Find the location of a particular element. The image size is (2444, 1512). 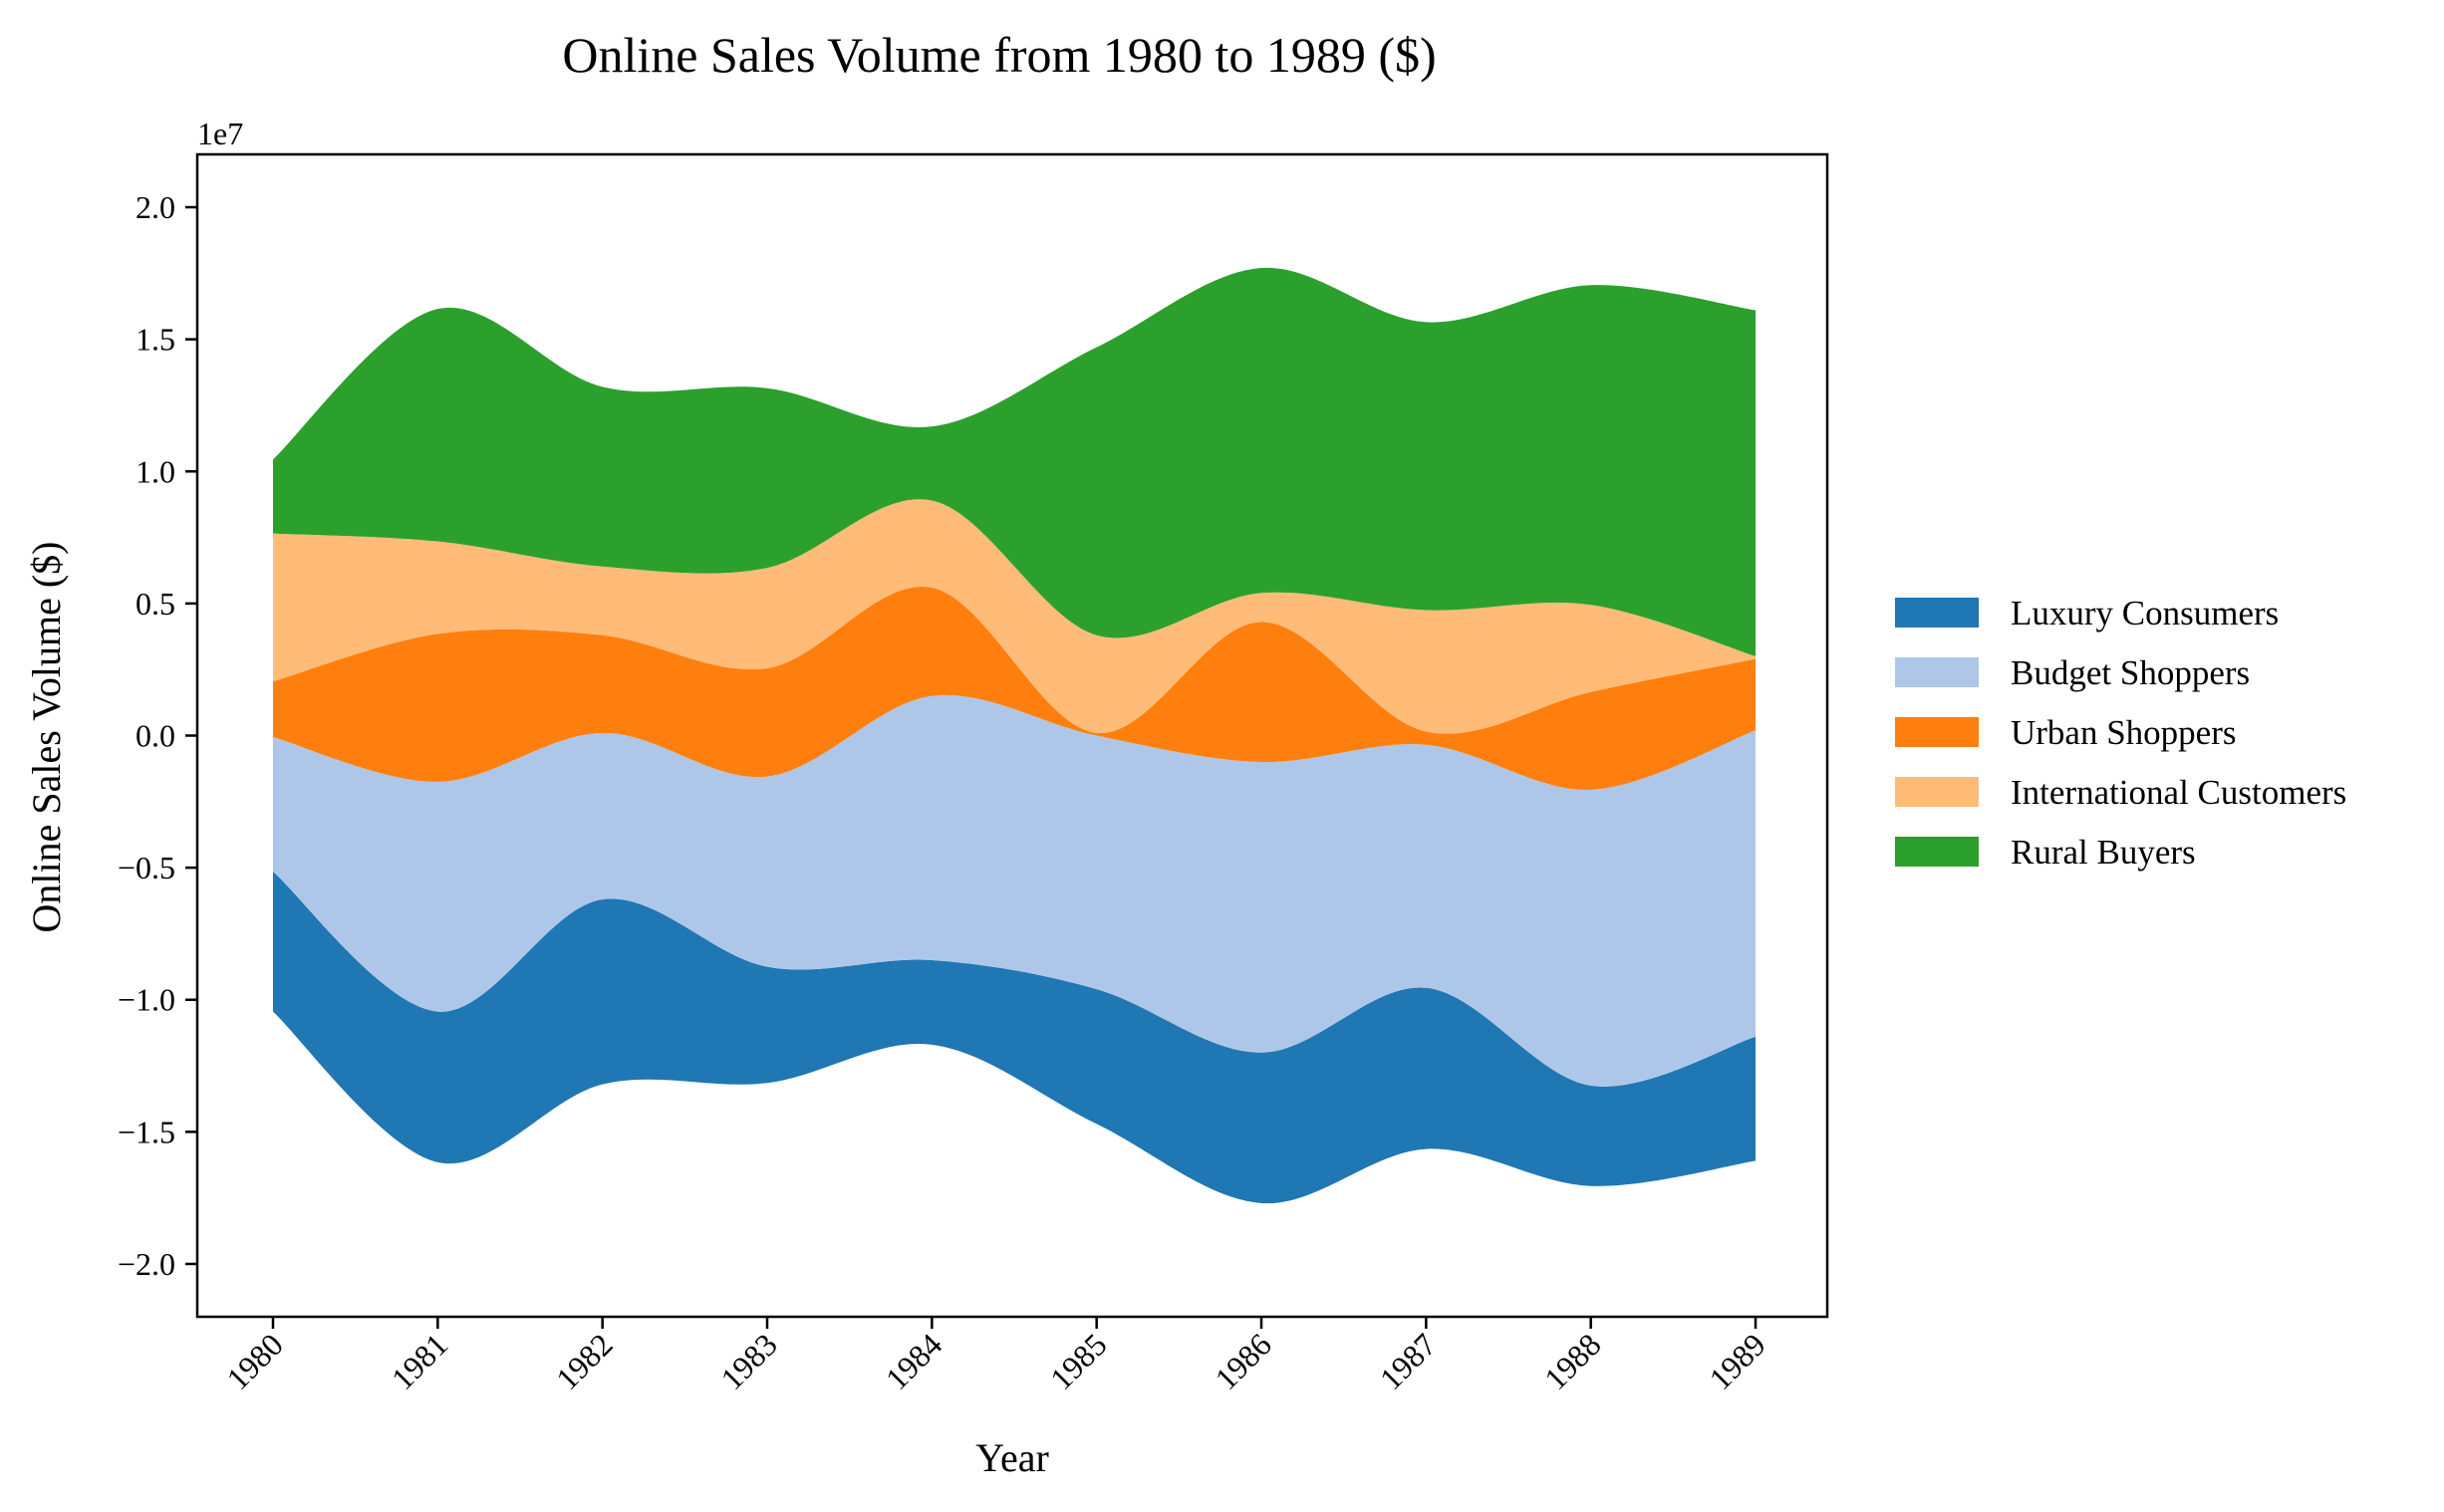

y-tick-label: −1.0 is located at coordinates (146, 1000).